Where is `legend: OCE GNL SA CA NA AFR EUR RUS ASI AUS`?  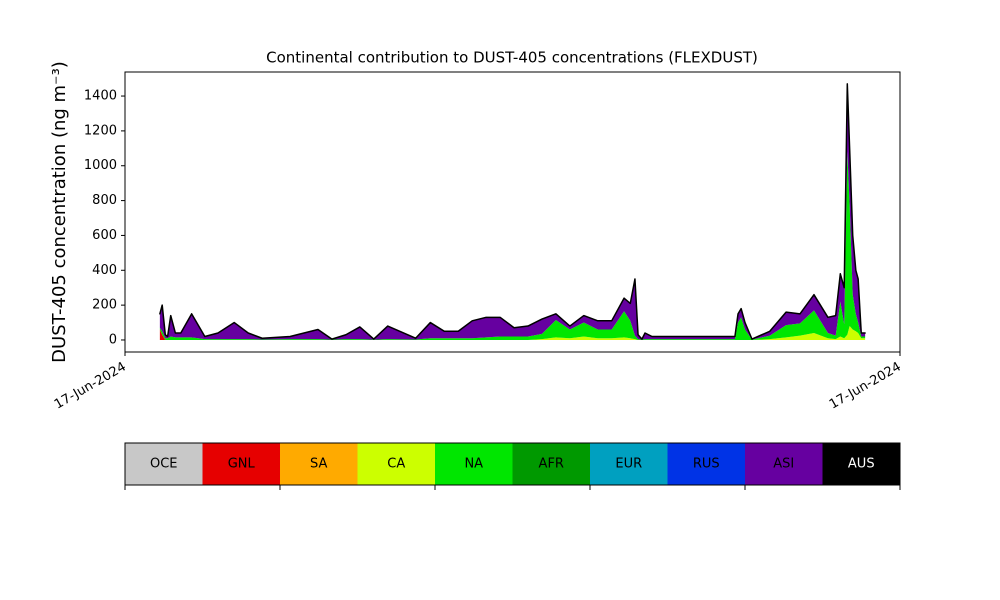 legend: OCE GNL SA CA NA AFR EUR RUS ASI AUS is located at coordinates (512, 464).